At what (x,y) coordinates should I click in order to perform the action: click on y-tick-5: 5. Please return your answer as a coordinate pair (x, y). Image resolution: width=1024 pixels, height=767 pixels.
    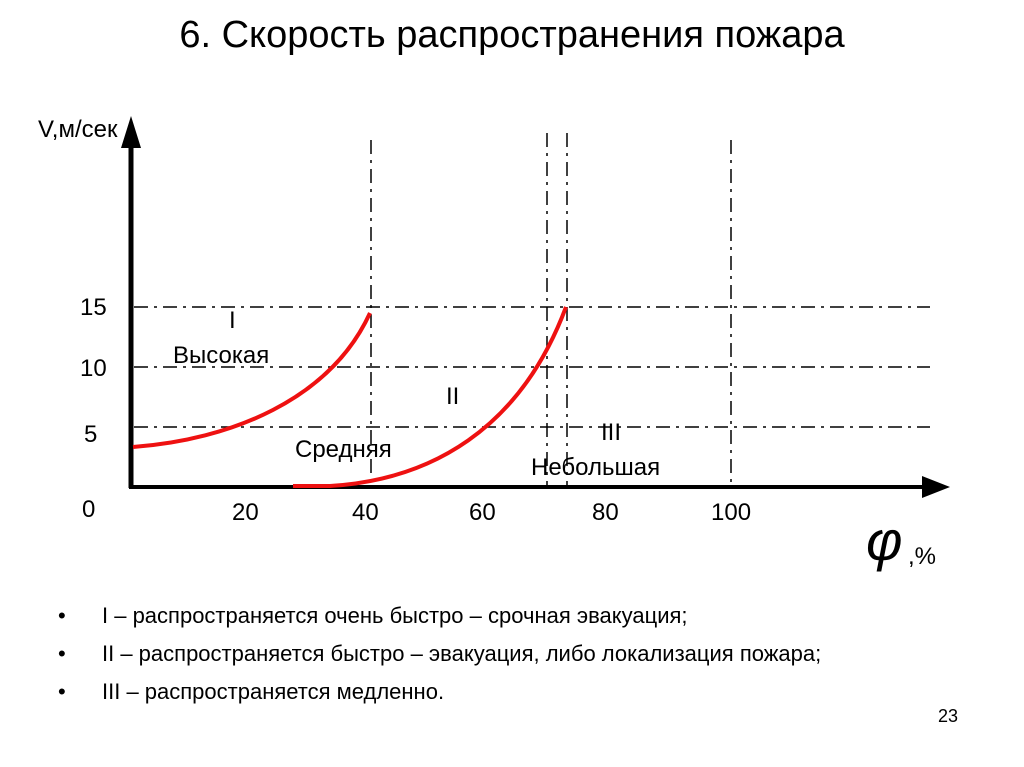
    Looking at the image, I should click on (90, 434).